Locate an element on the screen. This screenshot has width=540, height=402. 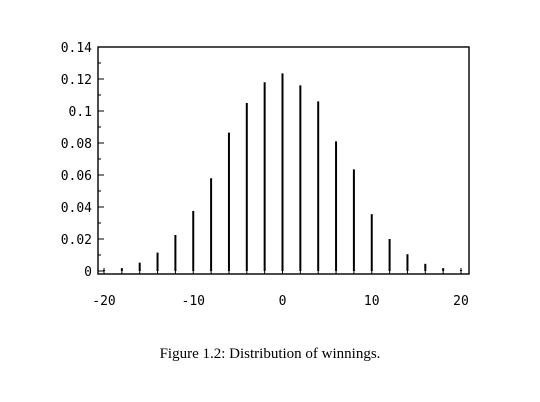
y-tick-label: 0.04 is located at coordinates (76, 208).